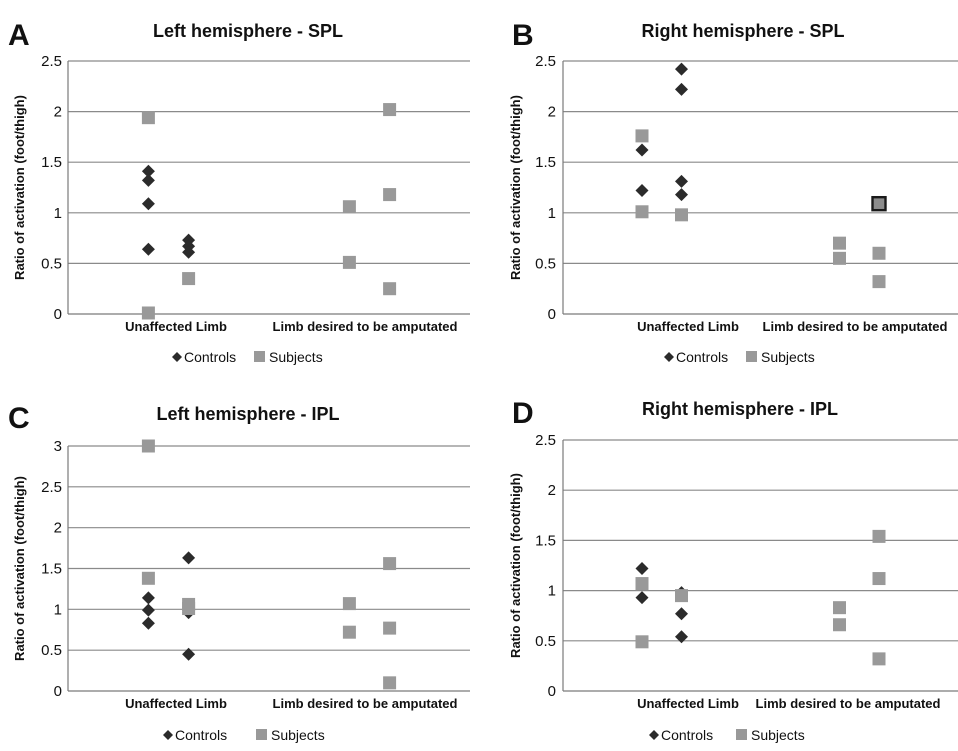 This screenshot has width=958, height=751. I want to click on chart-title: Left hemisphere - IPL, so click(247, 414).